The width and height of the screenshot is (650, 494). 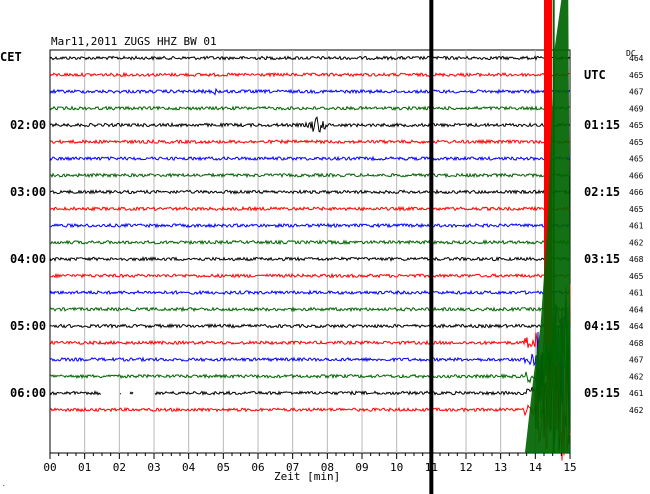 I want to click on right-hour-label: 01:15, so click(x=602, y=125).